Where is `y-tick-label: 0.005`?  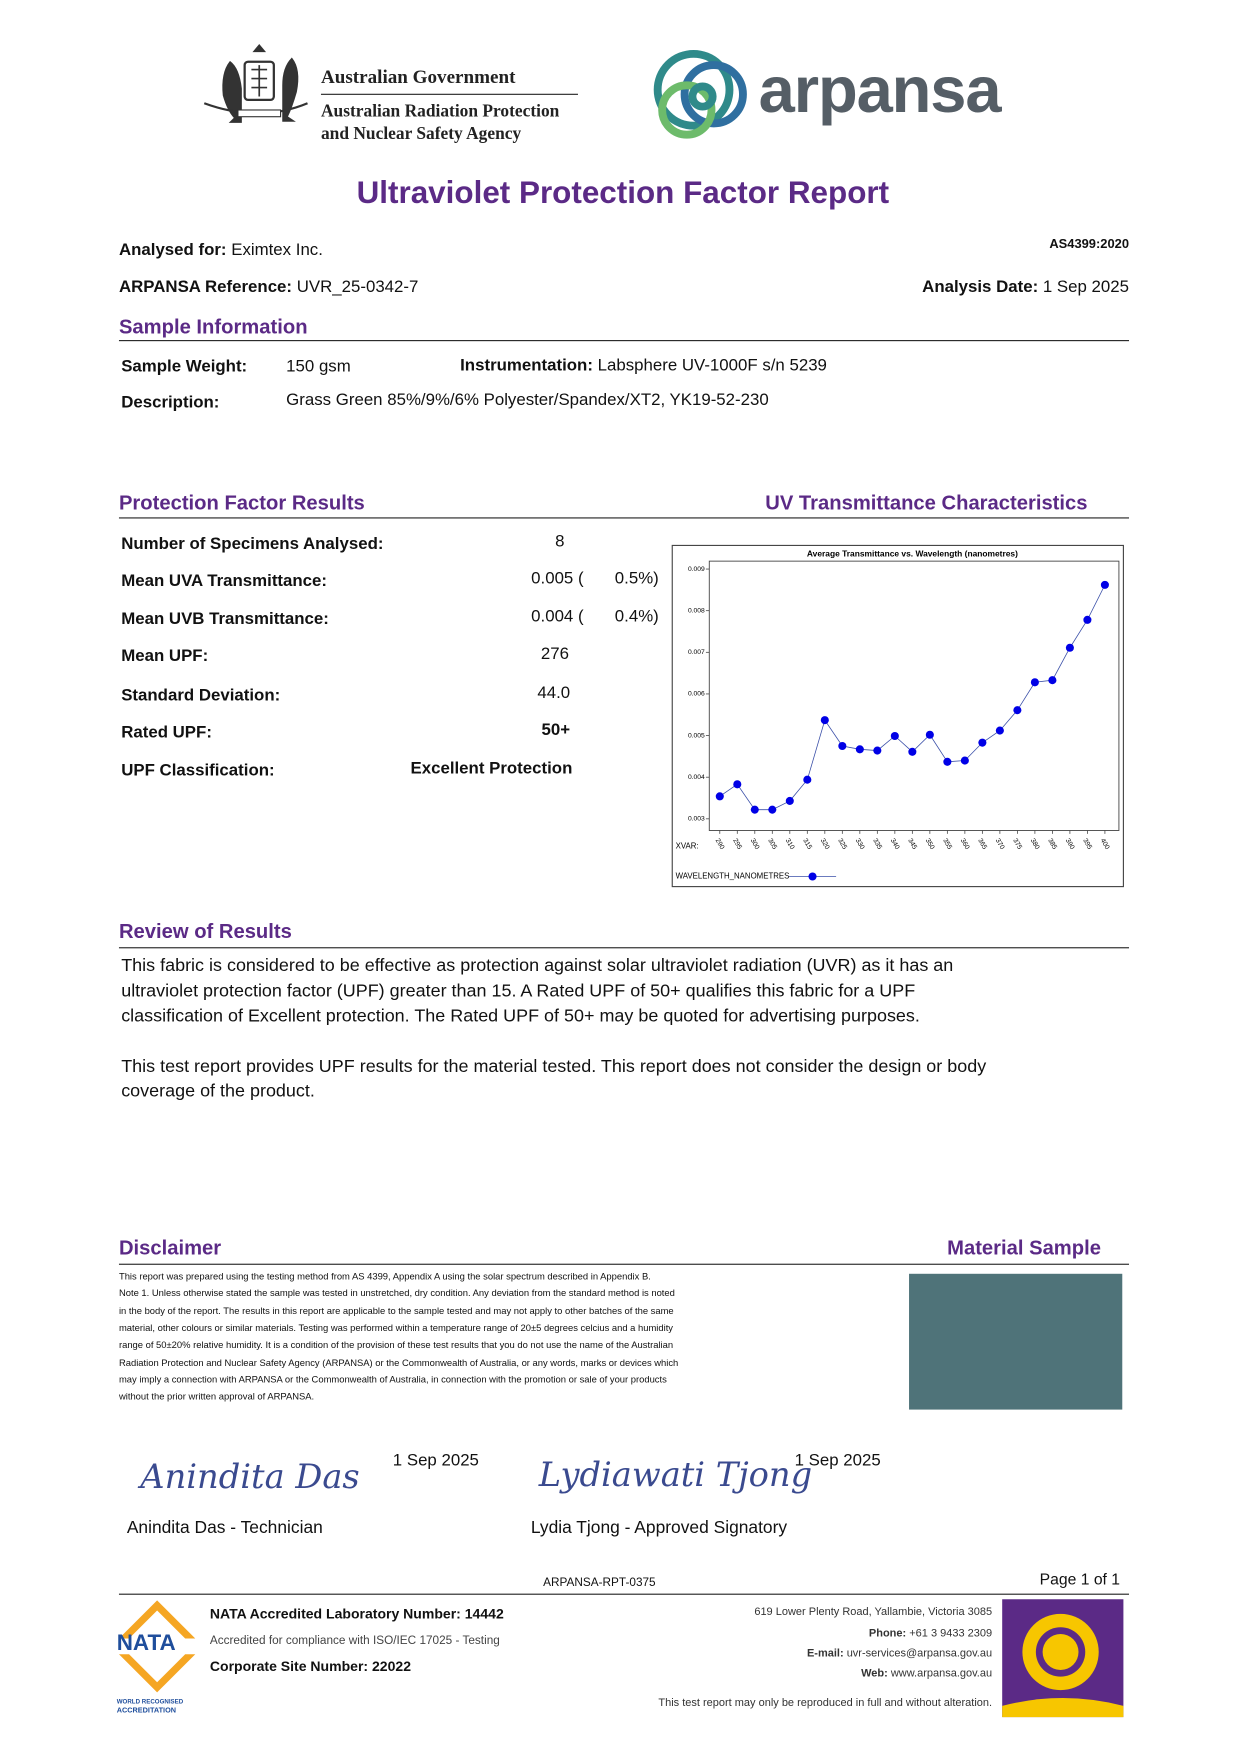
y-tick-label: 0.005 is located at coordinates (696, 735).